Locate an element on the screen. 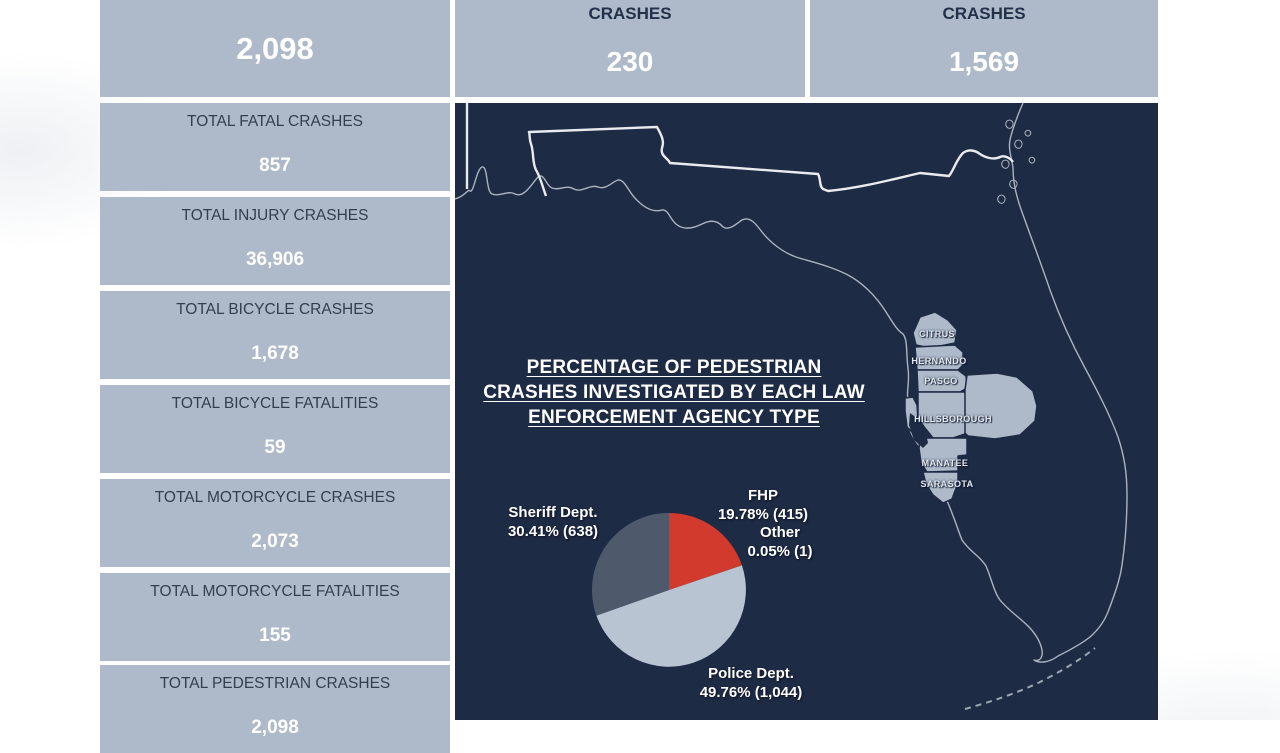 Image resolution: width=1280 pixels, height=753 pixels. stat-value: 155 is located at coordinates (275, 635).